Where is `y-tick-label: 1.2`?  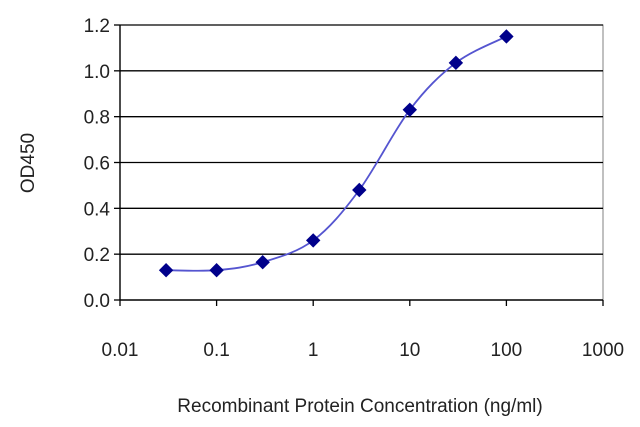 y-tick-label: 1.2 is located at coordinates (97, 26).